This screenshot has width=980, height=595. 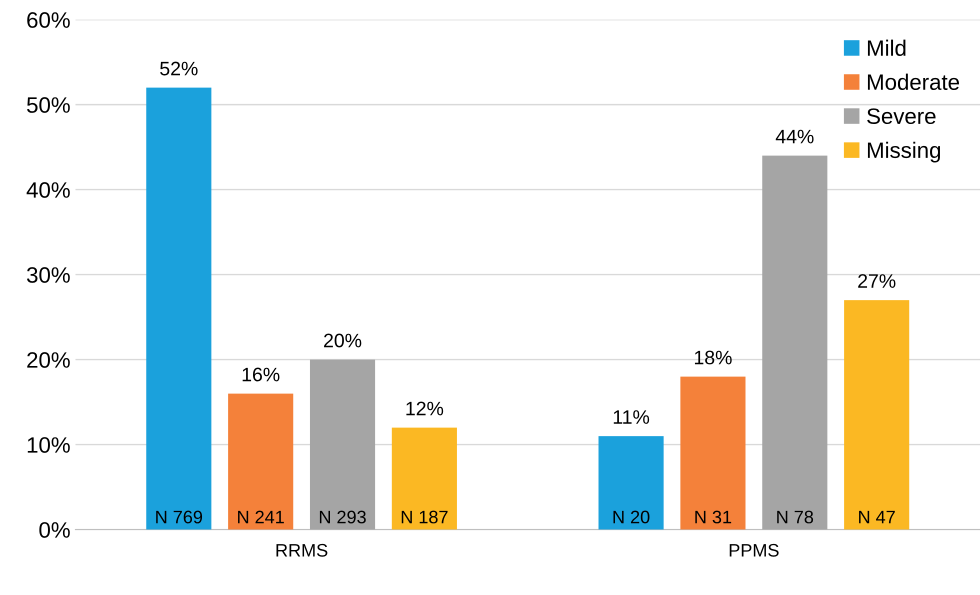 What do you see at coordinates (795, 517) in the screenshot?
I see `annotation: N 78` at bounding box center [795, 517].